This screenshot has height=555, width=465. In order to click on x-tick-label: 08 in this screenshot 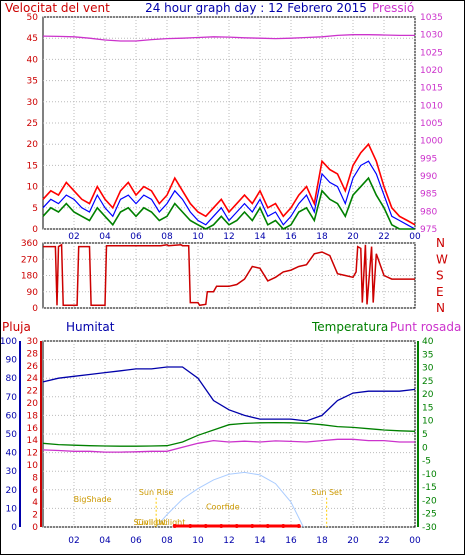, I will do `click(167, 541)`.